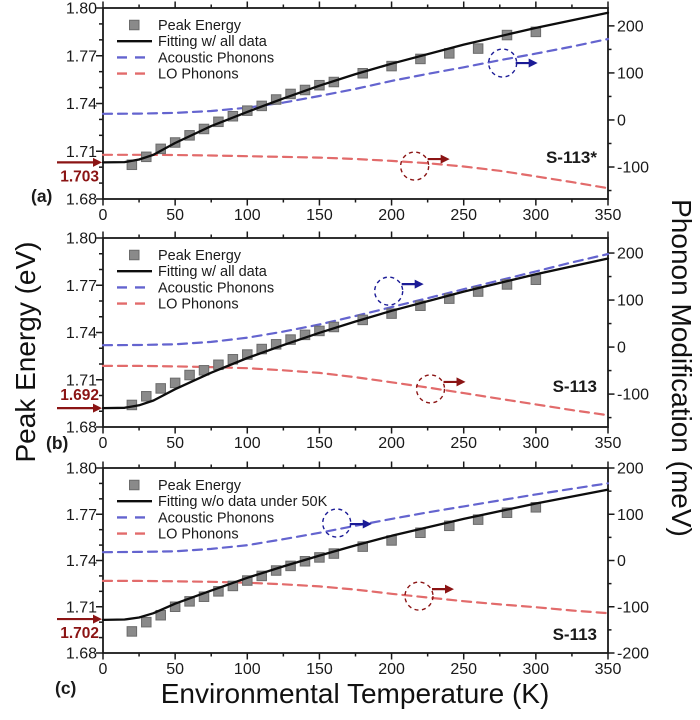 This screenshot has height=720, width=700. Describe the element at coordinates (355, 693) in the screenshot. I see `x-axis-title: Environmental Temperature (K)` at that location.